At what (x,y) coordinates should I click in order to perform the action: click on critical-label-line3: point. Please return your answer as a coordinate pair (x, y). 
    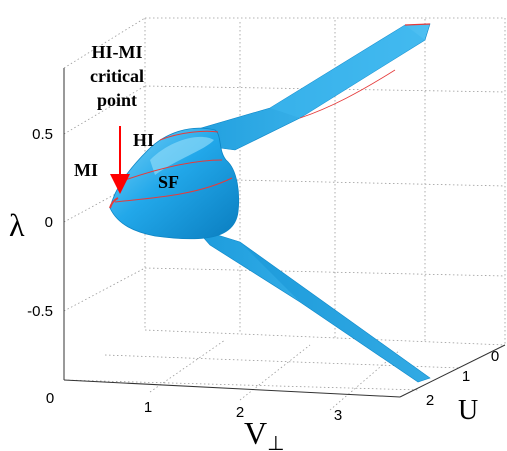
    Looking at the image, I should click on (117, 100).